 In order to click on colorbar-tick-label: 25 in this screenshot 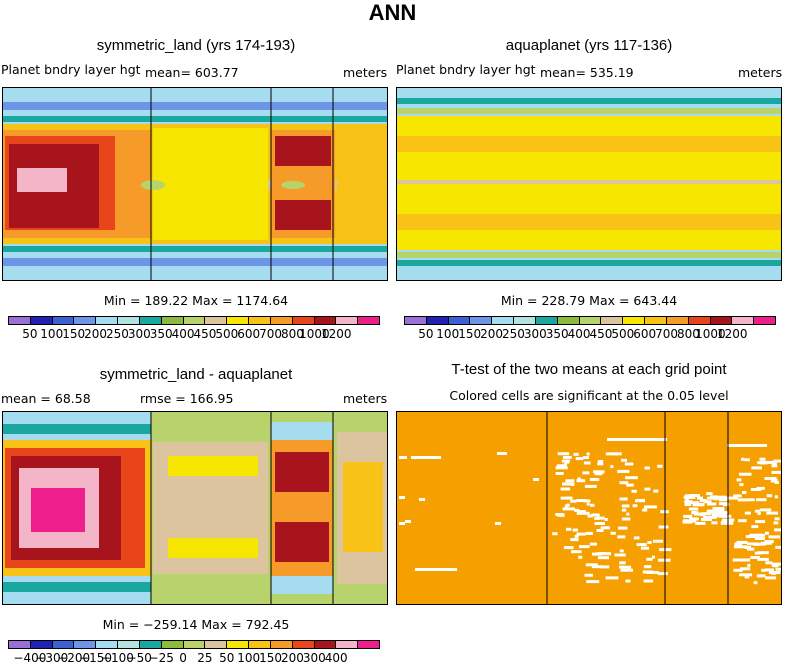, I will do `click(205, 658)`.